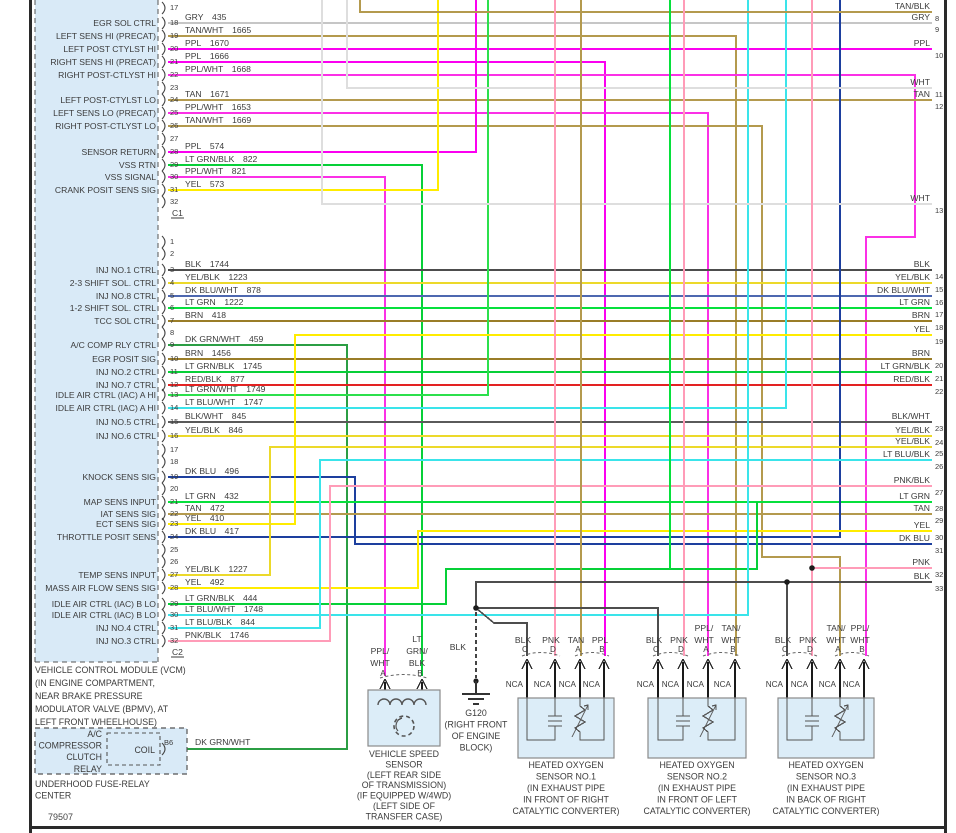 Image resolution: width=956 pixels, height=833 pixels. Describe the element at coordinates (476, 736) in the screenshot. I see `g120-caption-line: OF ENGINE` at that location.